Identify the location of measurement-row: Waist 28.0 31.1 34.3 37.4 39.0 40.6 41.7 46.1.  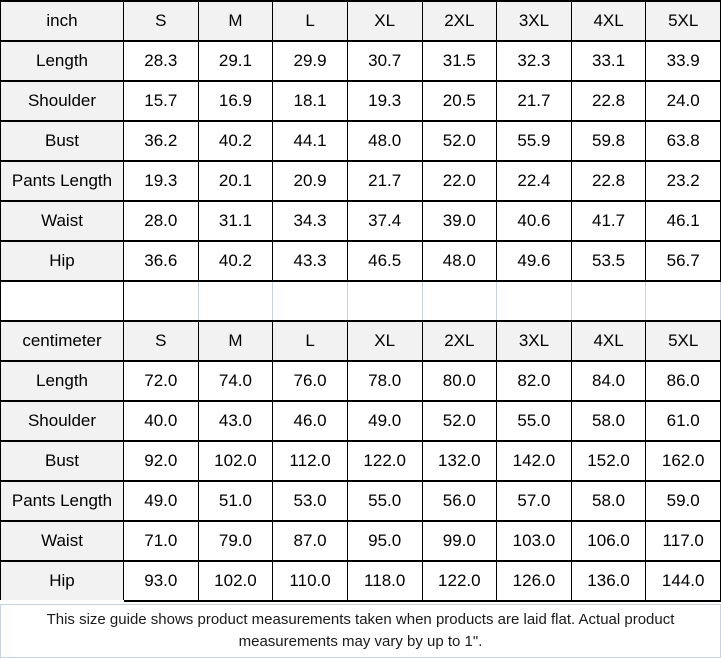
(360, 221).